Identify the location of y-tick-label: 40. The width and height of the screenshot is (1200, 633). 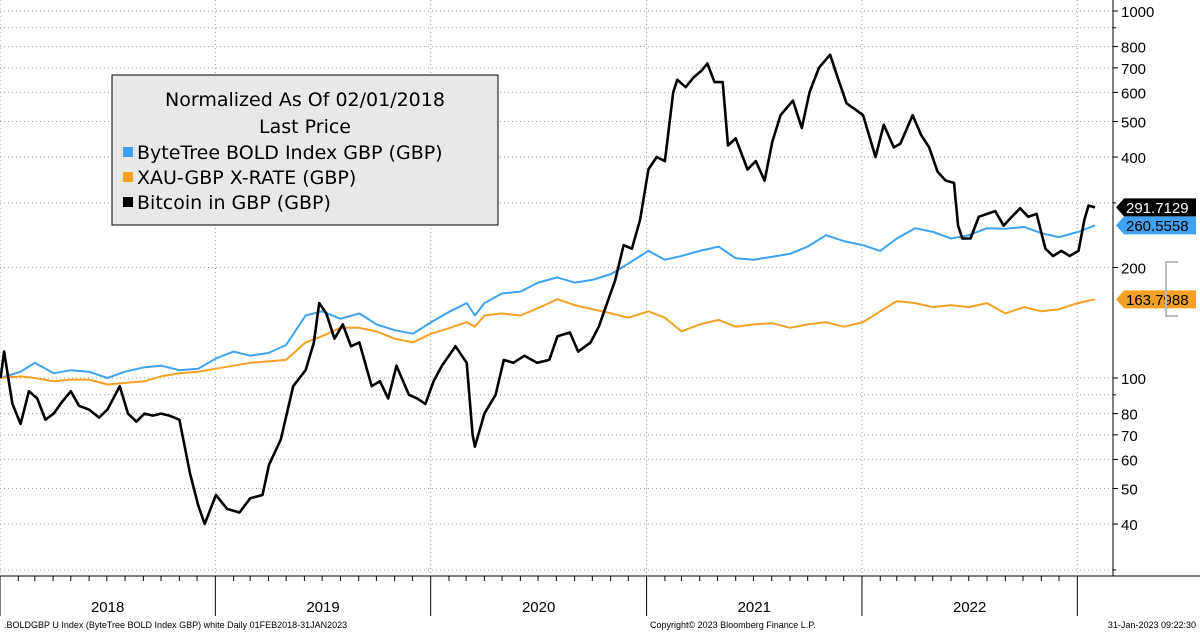
(1129, 525).